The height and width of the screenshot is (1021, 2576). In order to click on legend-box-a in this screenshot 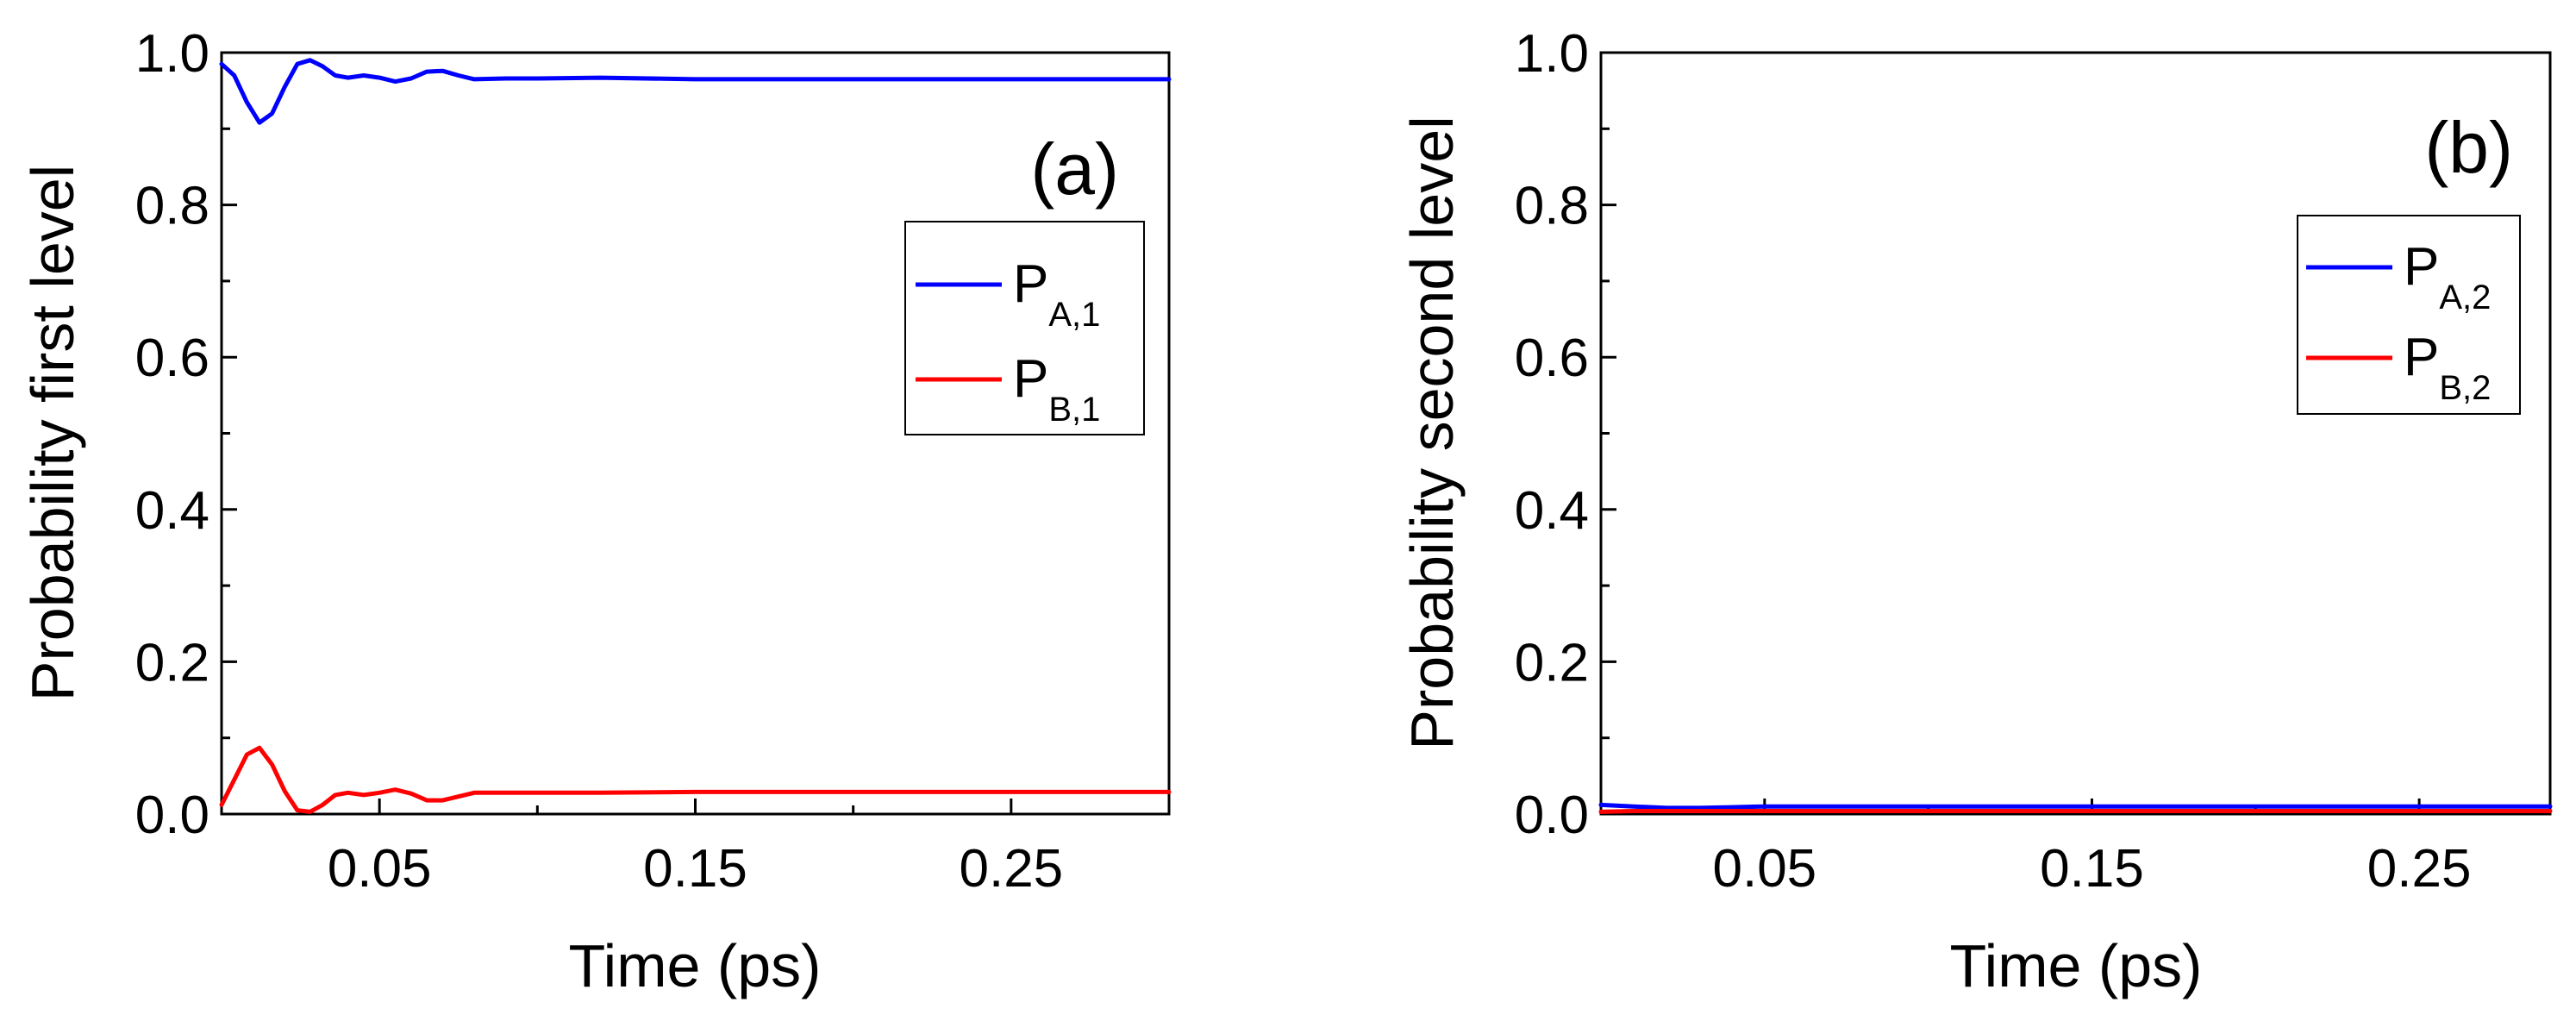, I will do `click(1024, 328)`.